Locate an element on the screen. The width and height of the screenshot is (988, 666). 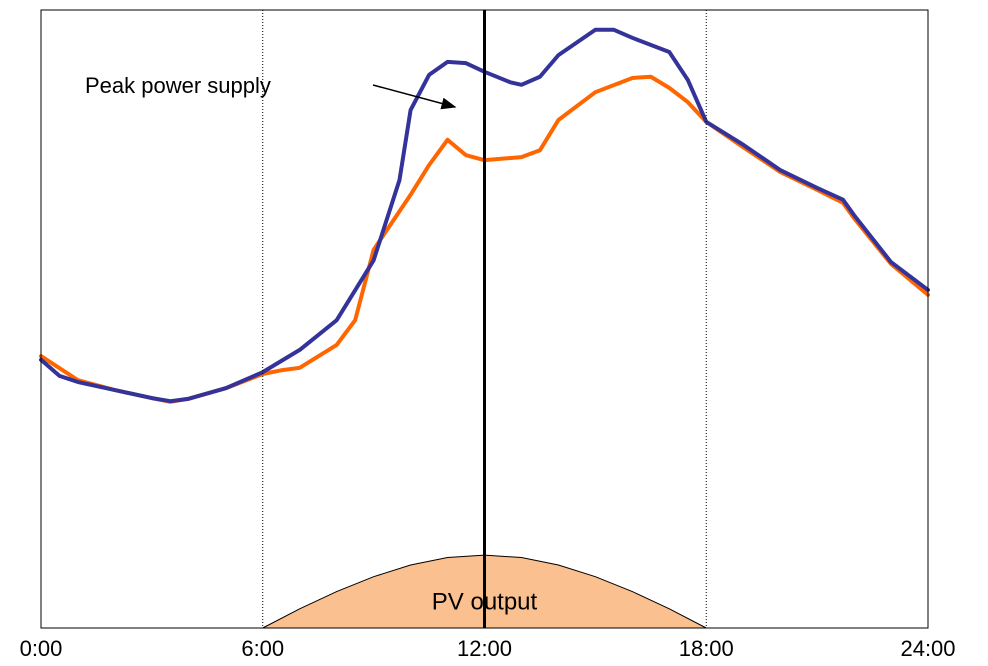
x-tick-label: 12:00 is located at coordinates (484, 648).